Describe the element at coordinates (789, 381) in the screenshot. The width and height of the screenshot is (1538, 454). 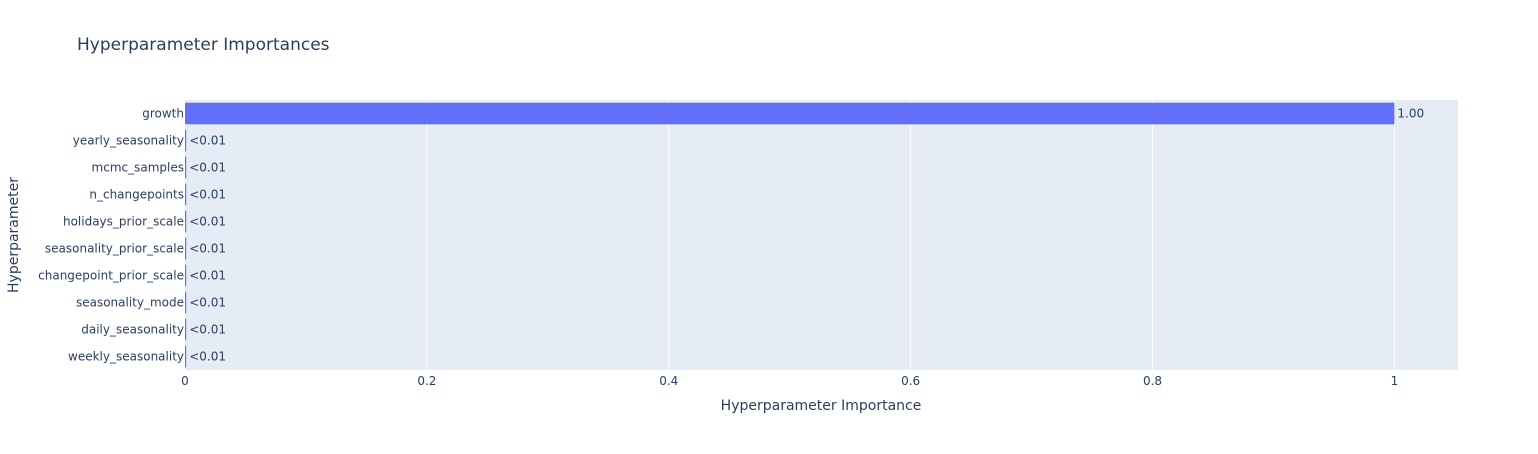
I see `x-axis-tick-labels: 0 0.2 0.4 0.6 0.8 1` at that location.